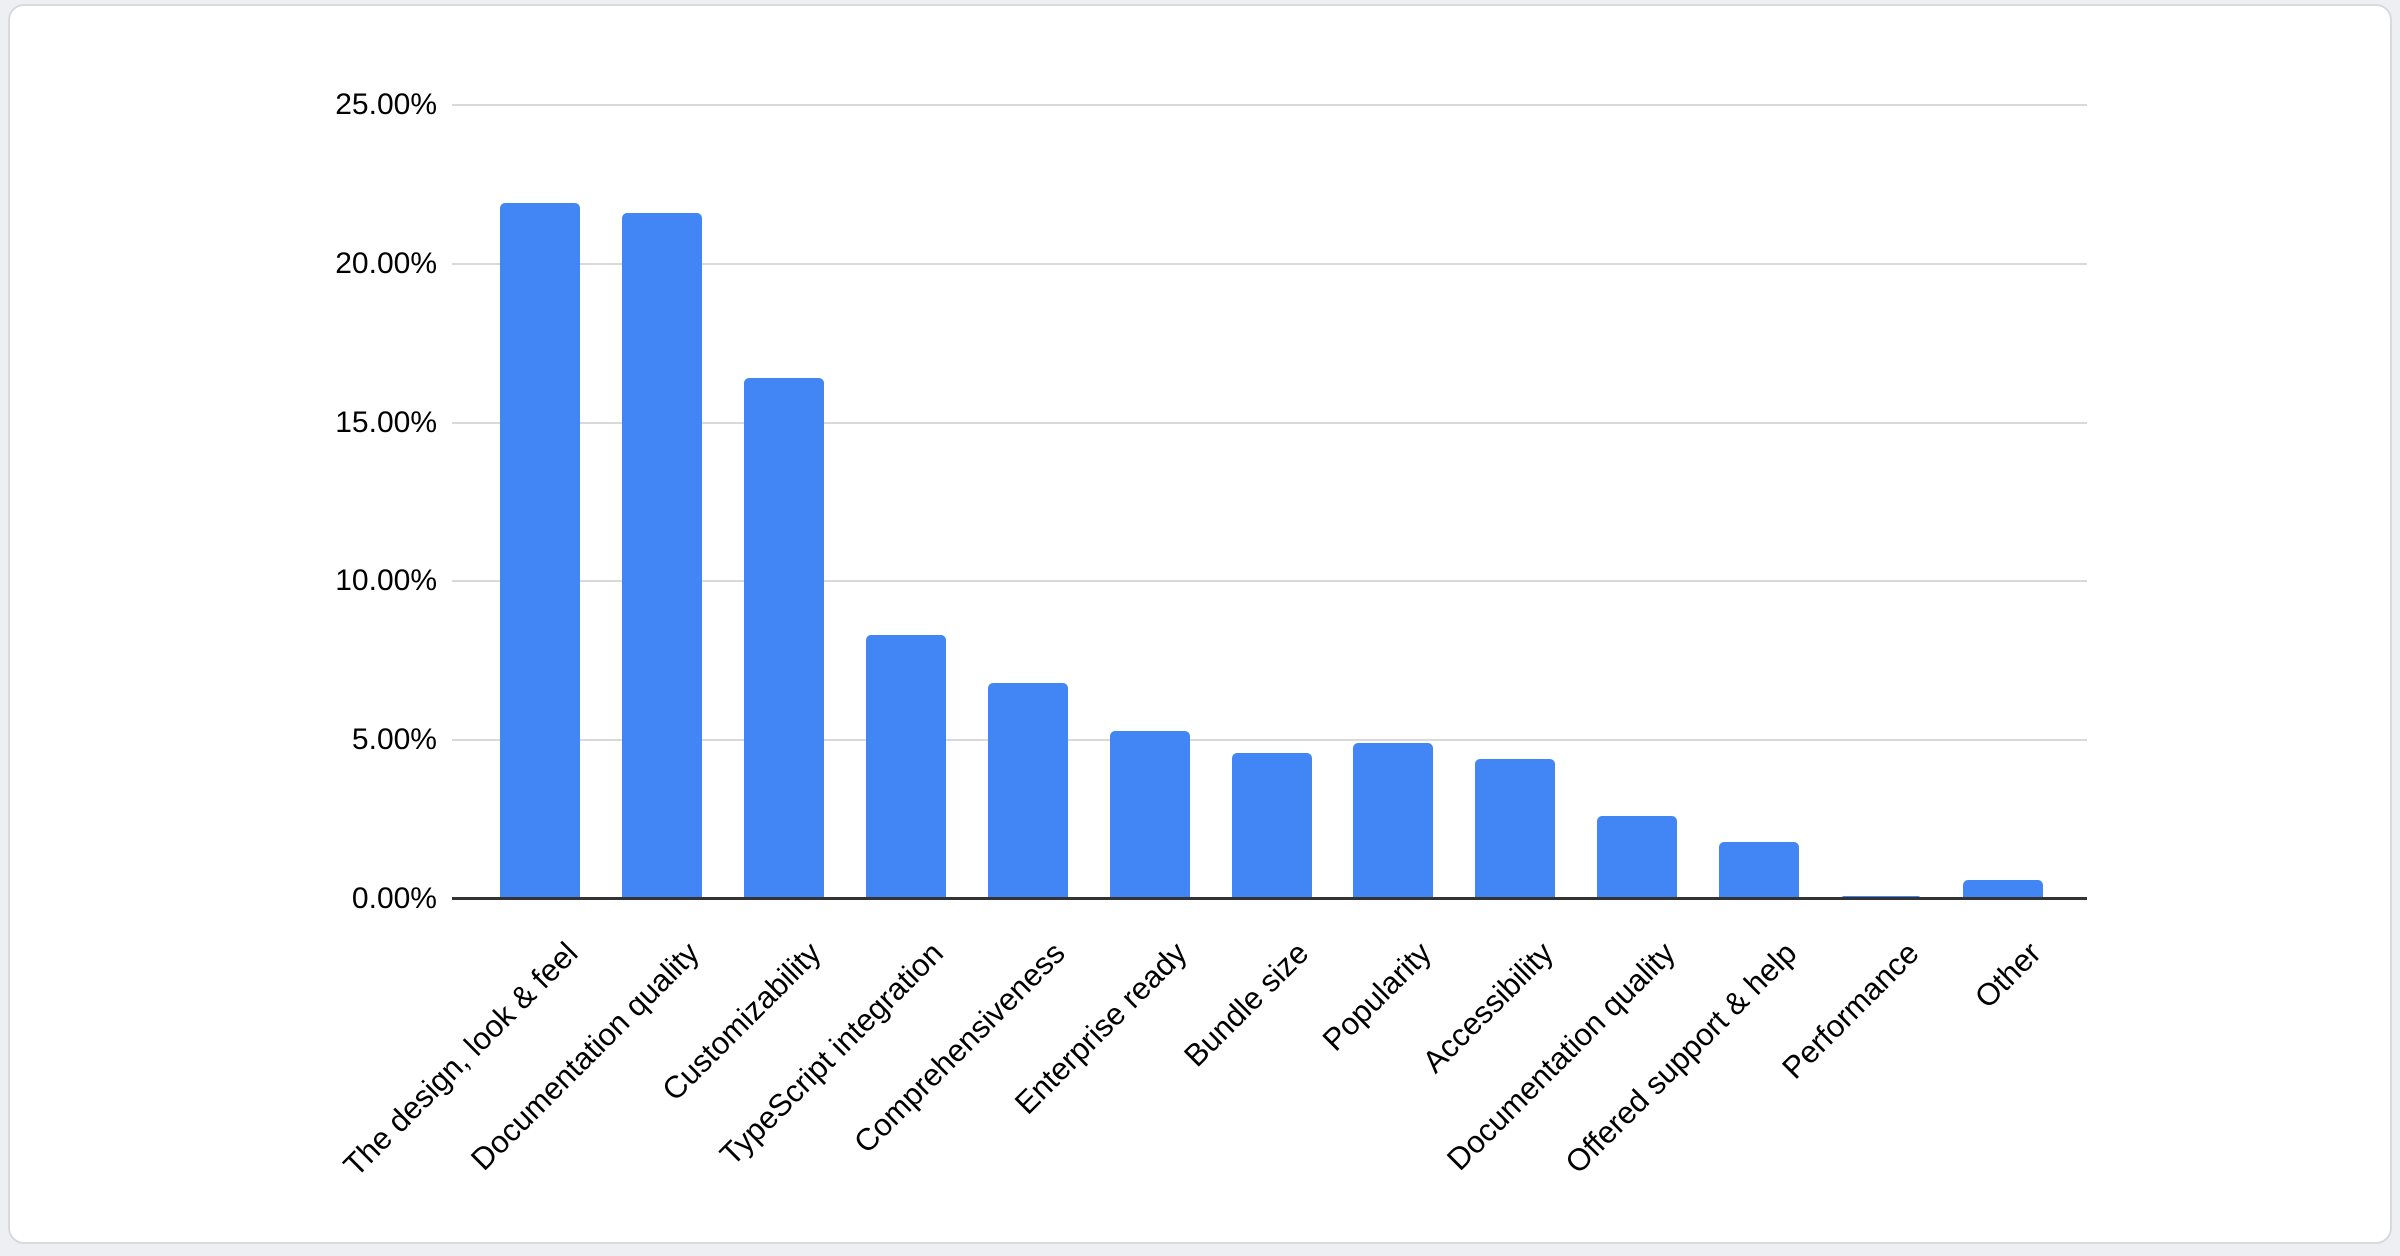 Image resolution: width=2400 pixels, height=1256 pixels. I want to click on x-axis-category-label: The design, look & feel, so click(460, 1059).